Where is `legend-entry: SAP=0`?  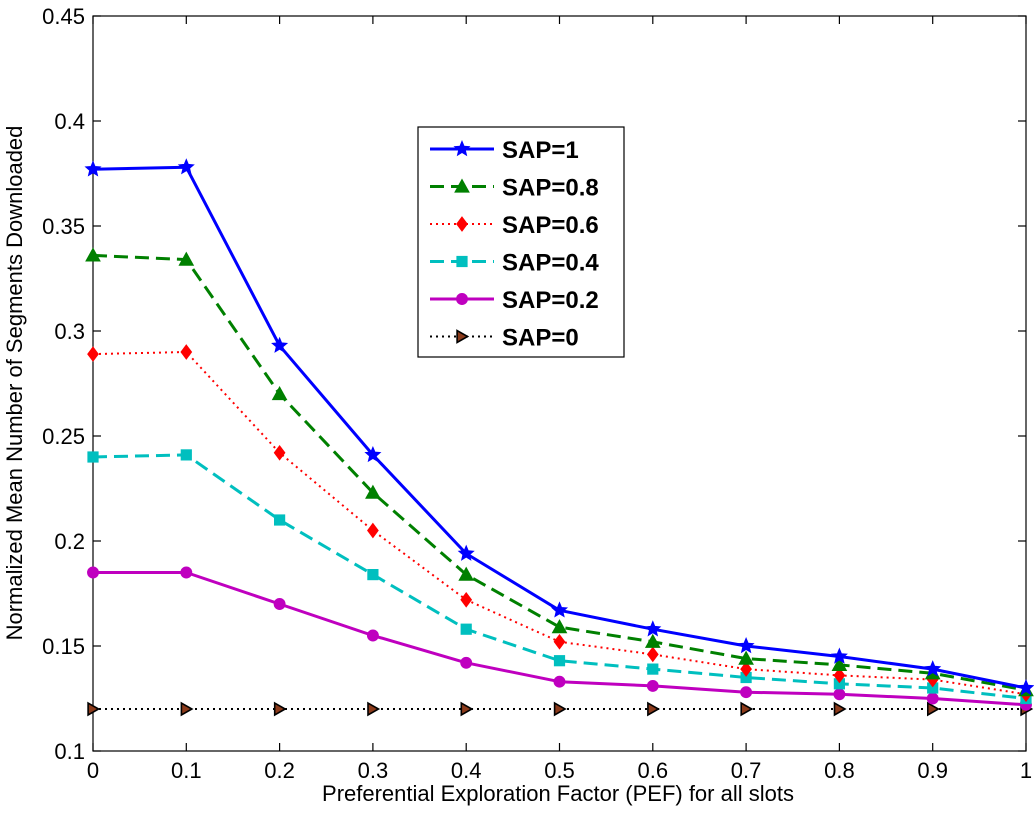
legend-entry: SAP=0 is located at coordinates (504, 338).